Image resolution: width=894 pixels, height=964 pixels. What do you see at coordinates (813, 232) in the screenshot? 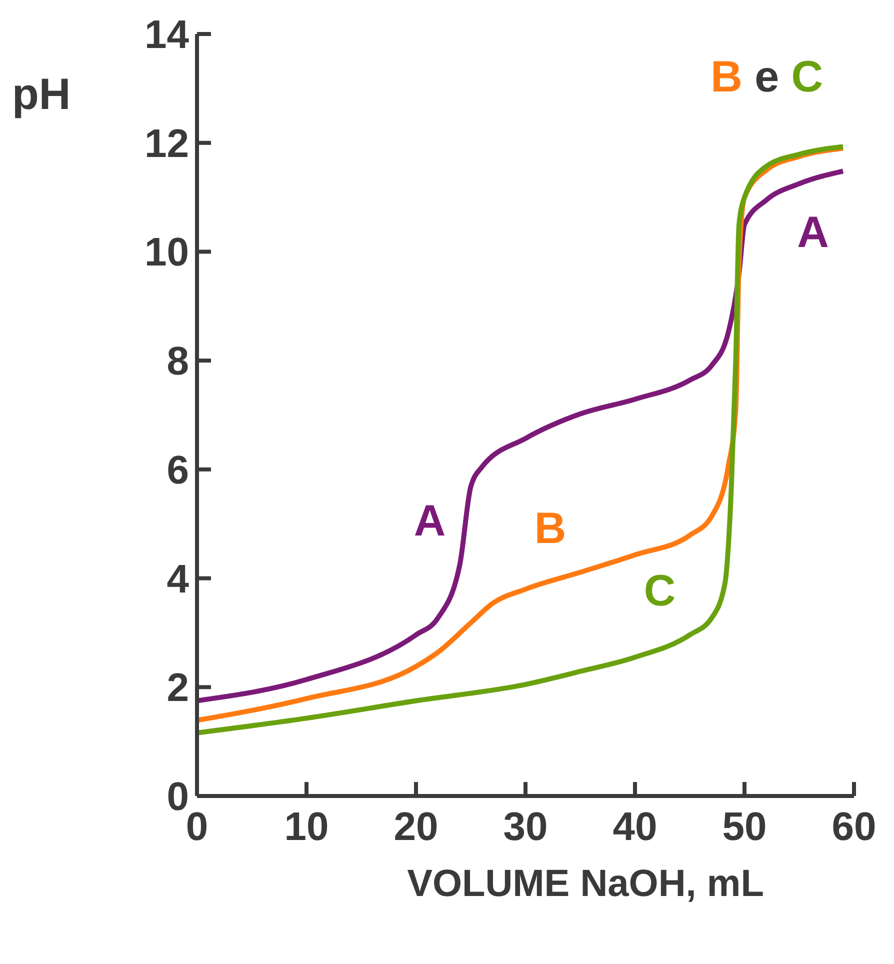
I see `series-label: A` at bounding box center [813, 232].